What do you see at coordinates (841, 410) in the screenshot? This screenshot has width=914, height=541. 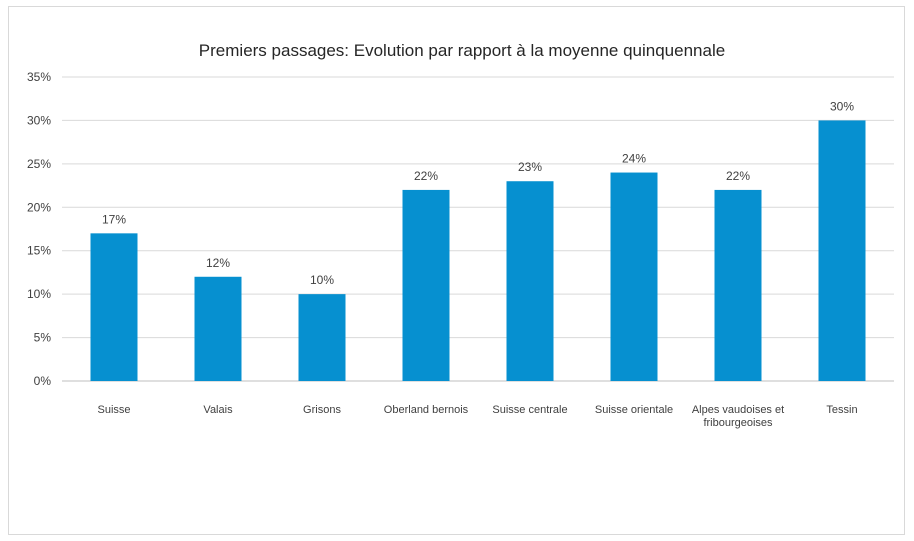 I see `x-tick-label: Tessin` at bounding box center [841, 410].